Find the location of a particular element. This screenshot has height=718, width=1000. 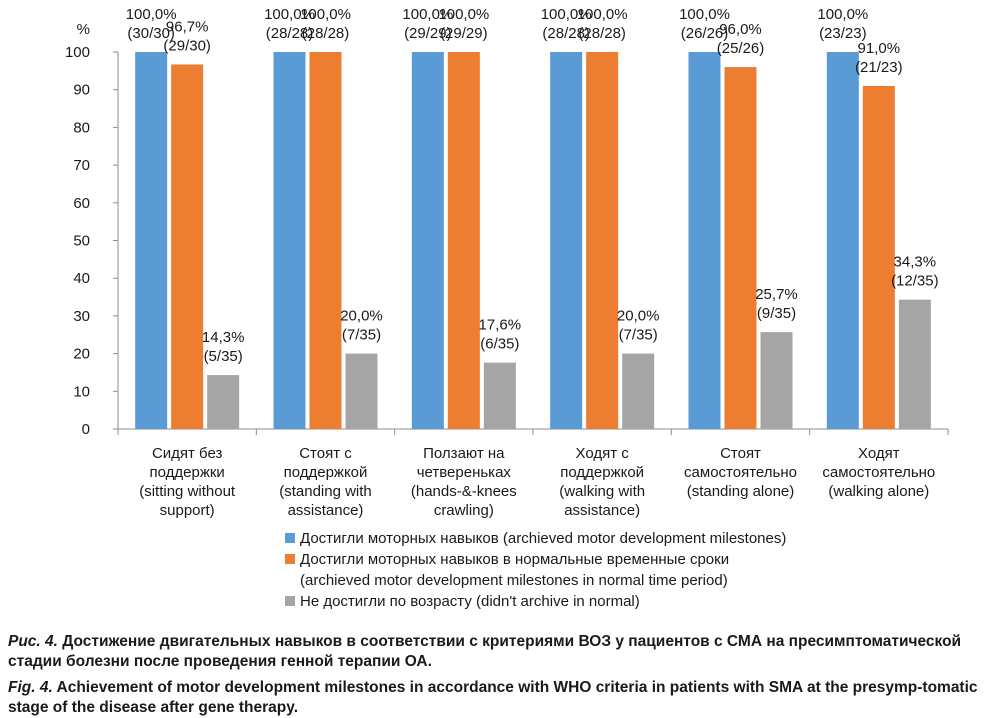

data-label-line: (30/30) is located at coordinates (151, 33).